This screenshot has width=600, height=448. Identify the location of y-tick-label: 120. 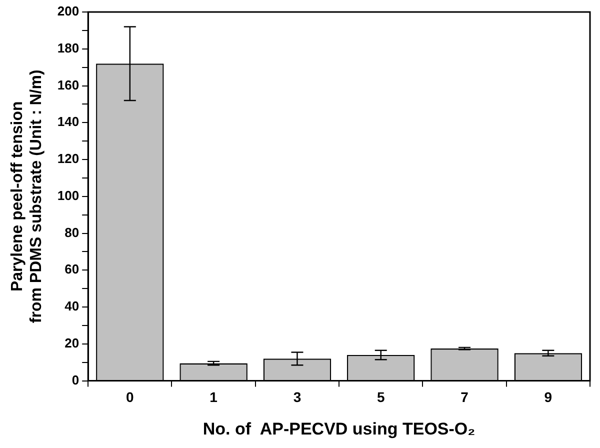
(68, 158).